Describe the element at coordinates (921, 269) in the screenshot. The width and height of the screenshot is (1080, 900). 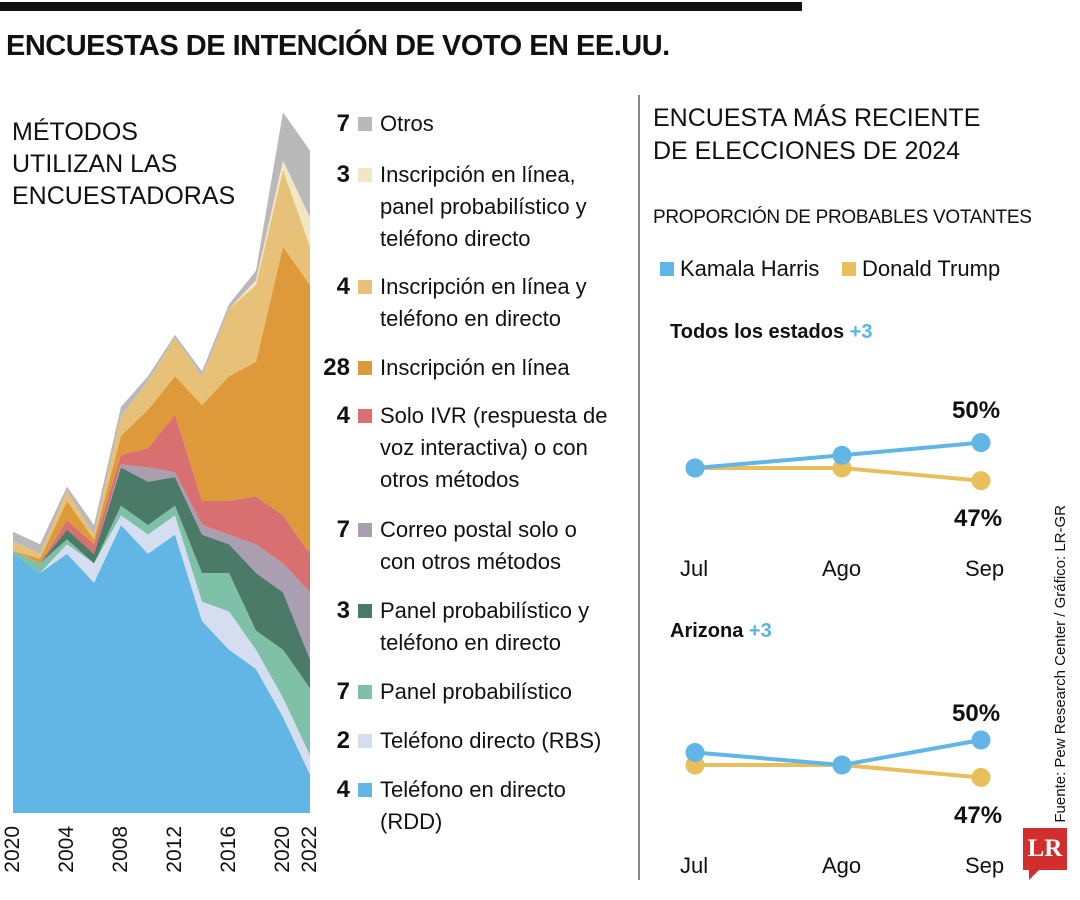
I see `legend-item-trump: Donald Trump` at that location.